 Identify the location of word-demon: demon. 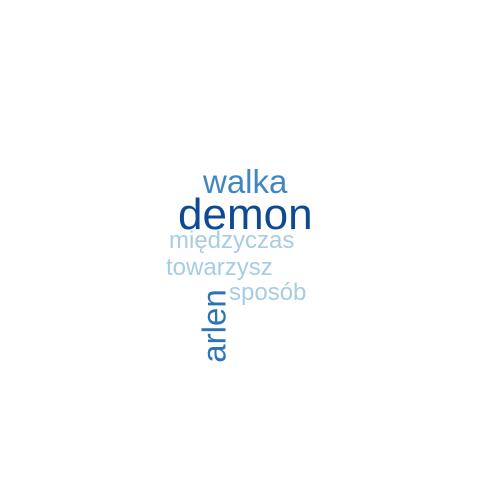
(245, 214).